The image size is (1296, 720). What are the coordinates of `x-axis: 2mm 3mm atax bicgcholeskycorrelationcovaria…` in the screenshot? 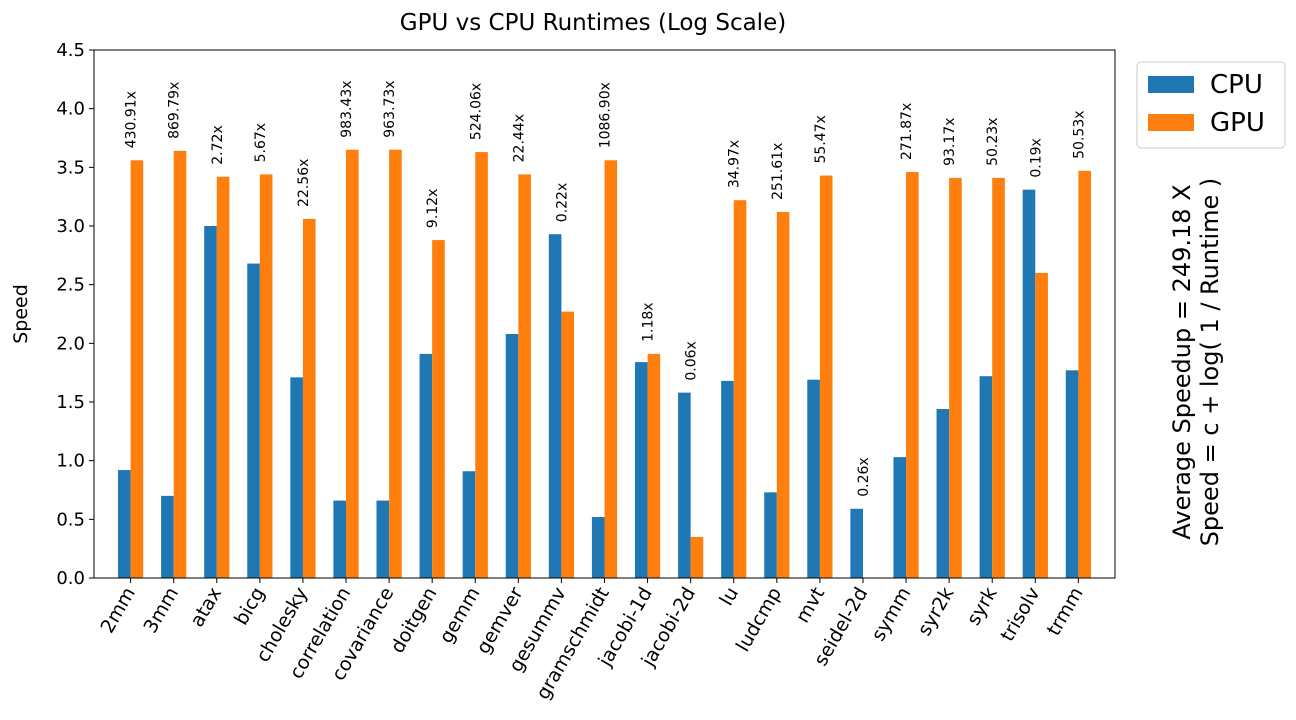 It's located at (592, 640).